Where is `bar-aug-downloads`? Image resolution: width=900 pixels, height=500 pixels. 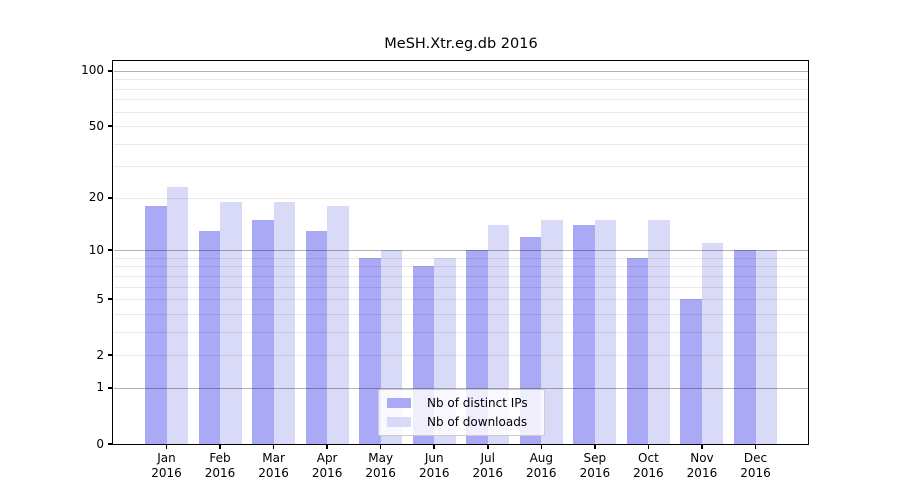
bar-aug-downloads is located at coordinates (552, 331).